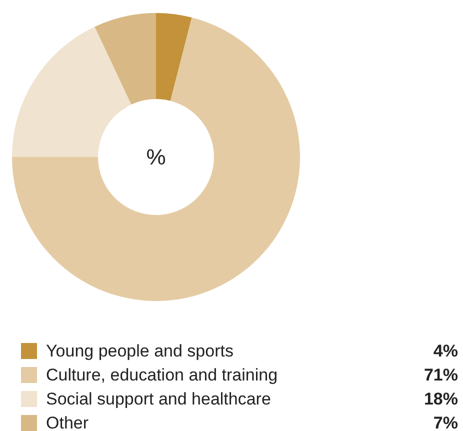  What do you see at coordinates (441, 399) in the screenshot?
I see `data-label: 18%` at bounding box center [441, 399].